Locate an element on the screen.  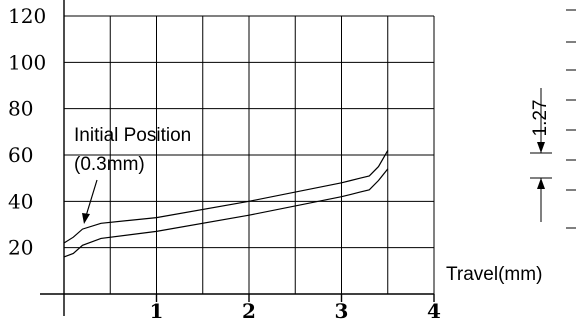
y-tick-label: 60 is located at coordinates (20, 155).